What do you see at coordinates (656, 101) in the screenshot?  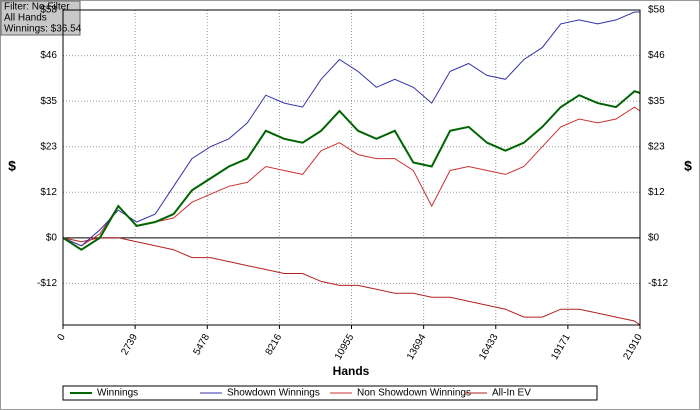 I see `y2-tick-label: $35` at bounding box center [656, 101].